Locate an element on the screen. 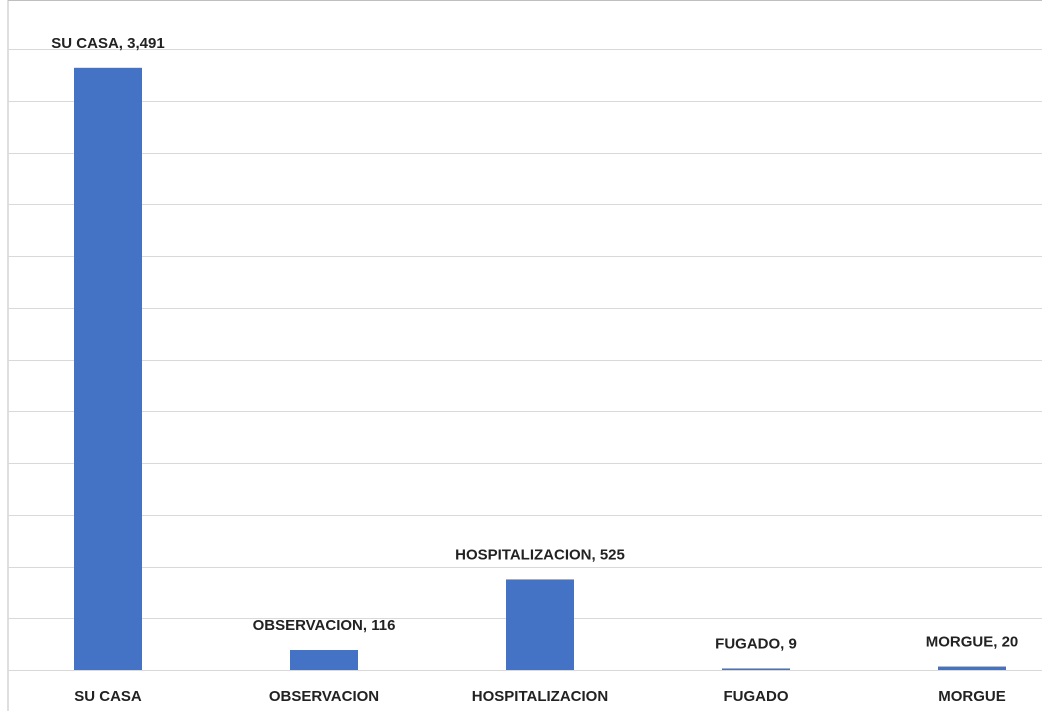 The width and height of the screenshot is (1042, 711). x-tick-label: OBSERVACION is located at coordinates (324, 696).